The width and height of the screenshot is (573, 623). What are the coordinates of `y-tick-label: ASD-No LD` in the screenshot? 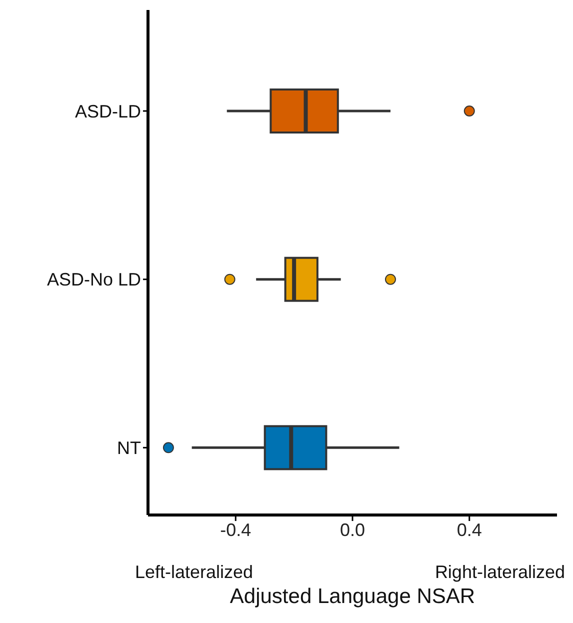 It's located at (93, 280).